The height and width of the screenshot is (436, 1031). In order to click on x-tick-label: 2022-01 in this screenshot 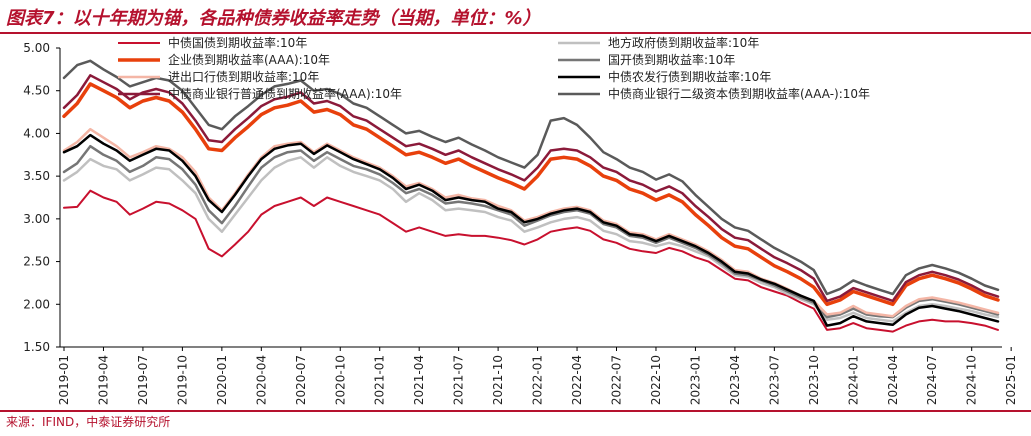, I will do `click(538, 380)`.